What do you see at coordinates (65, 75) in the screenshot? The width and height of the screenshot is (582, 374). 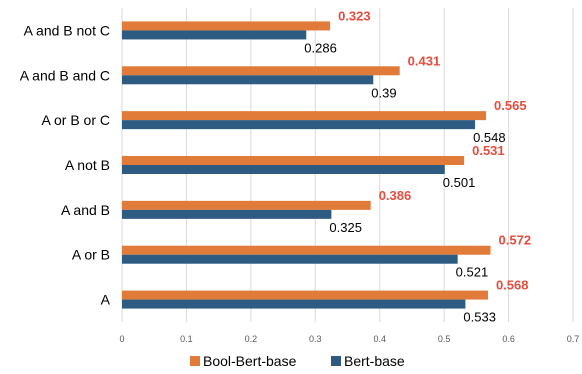 I see `category-label: A and B and C` at bounding box center [65, 75].